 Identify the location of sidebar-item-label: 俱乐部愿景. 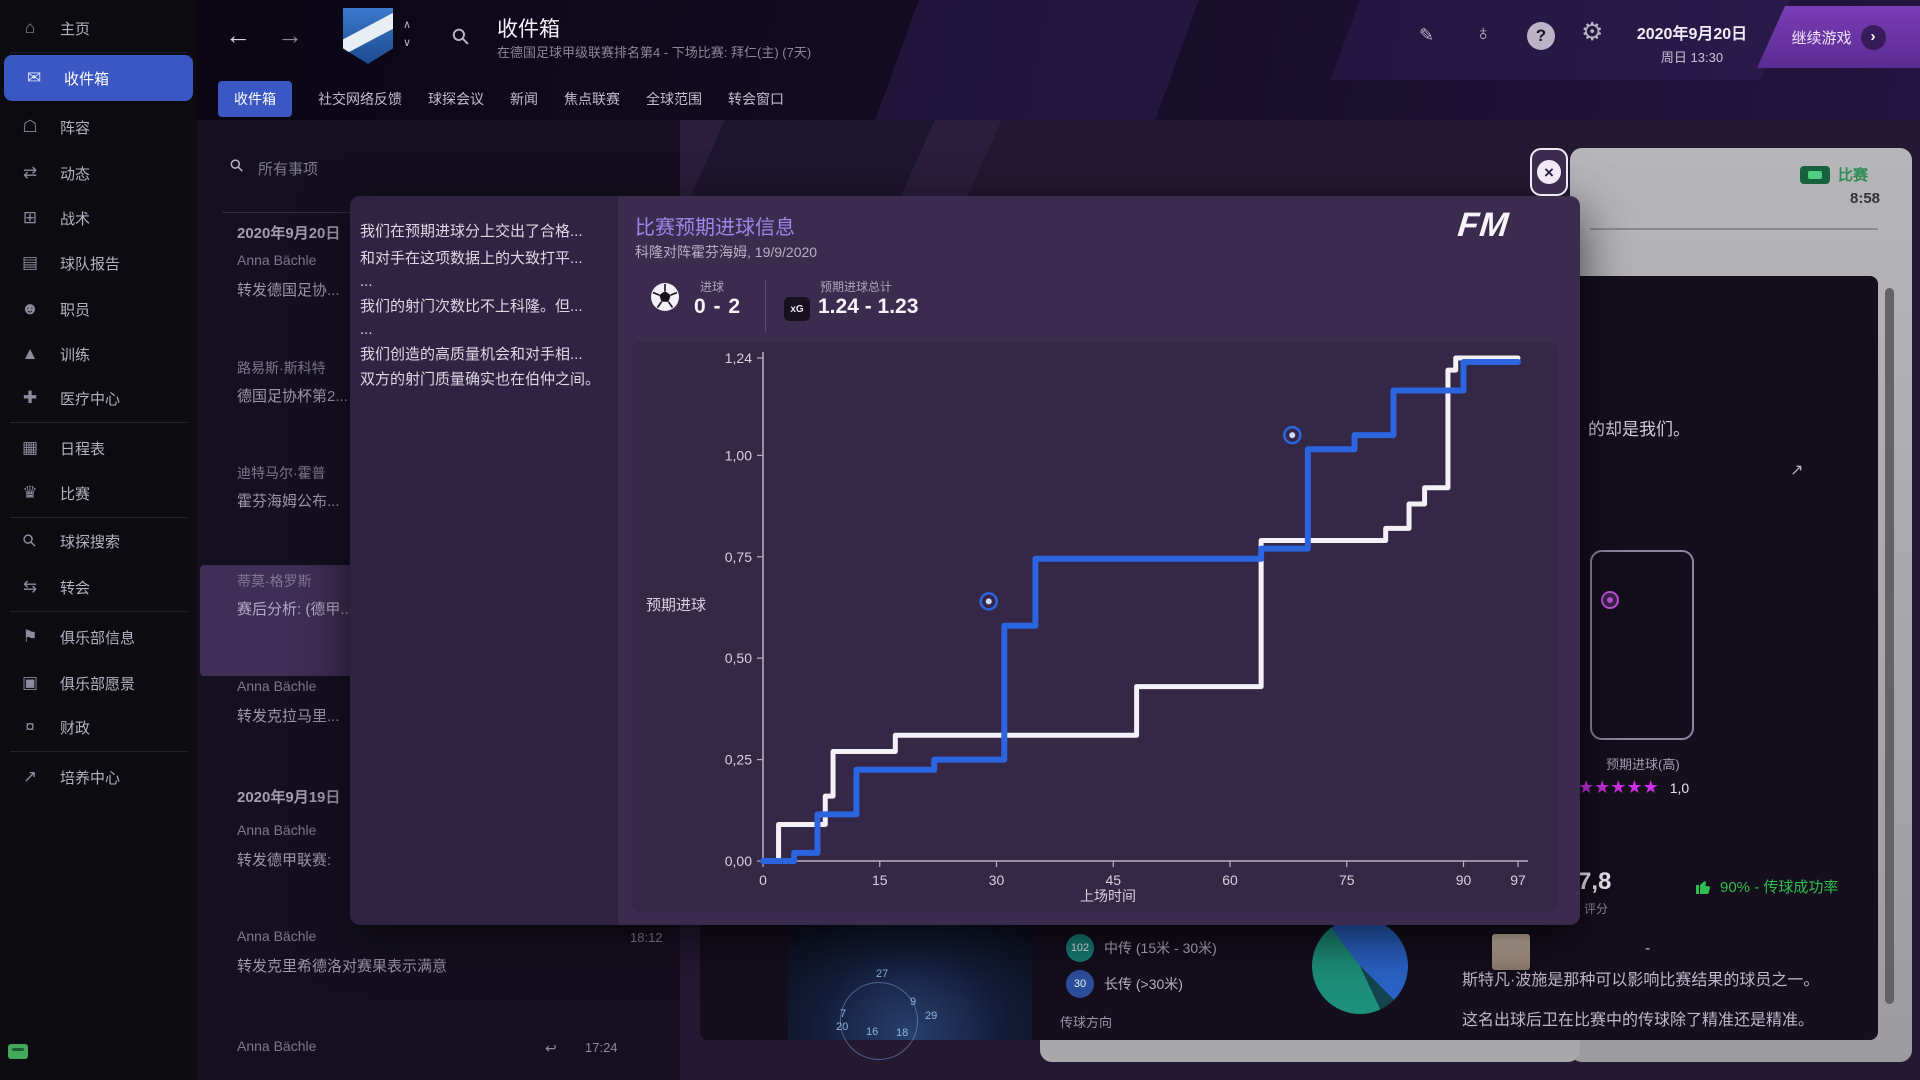
(98, 684).